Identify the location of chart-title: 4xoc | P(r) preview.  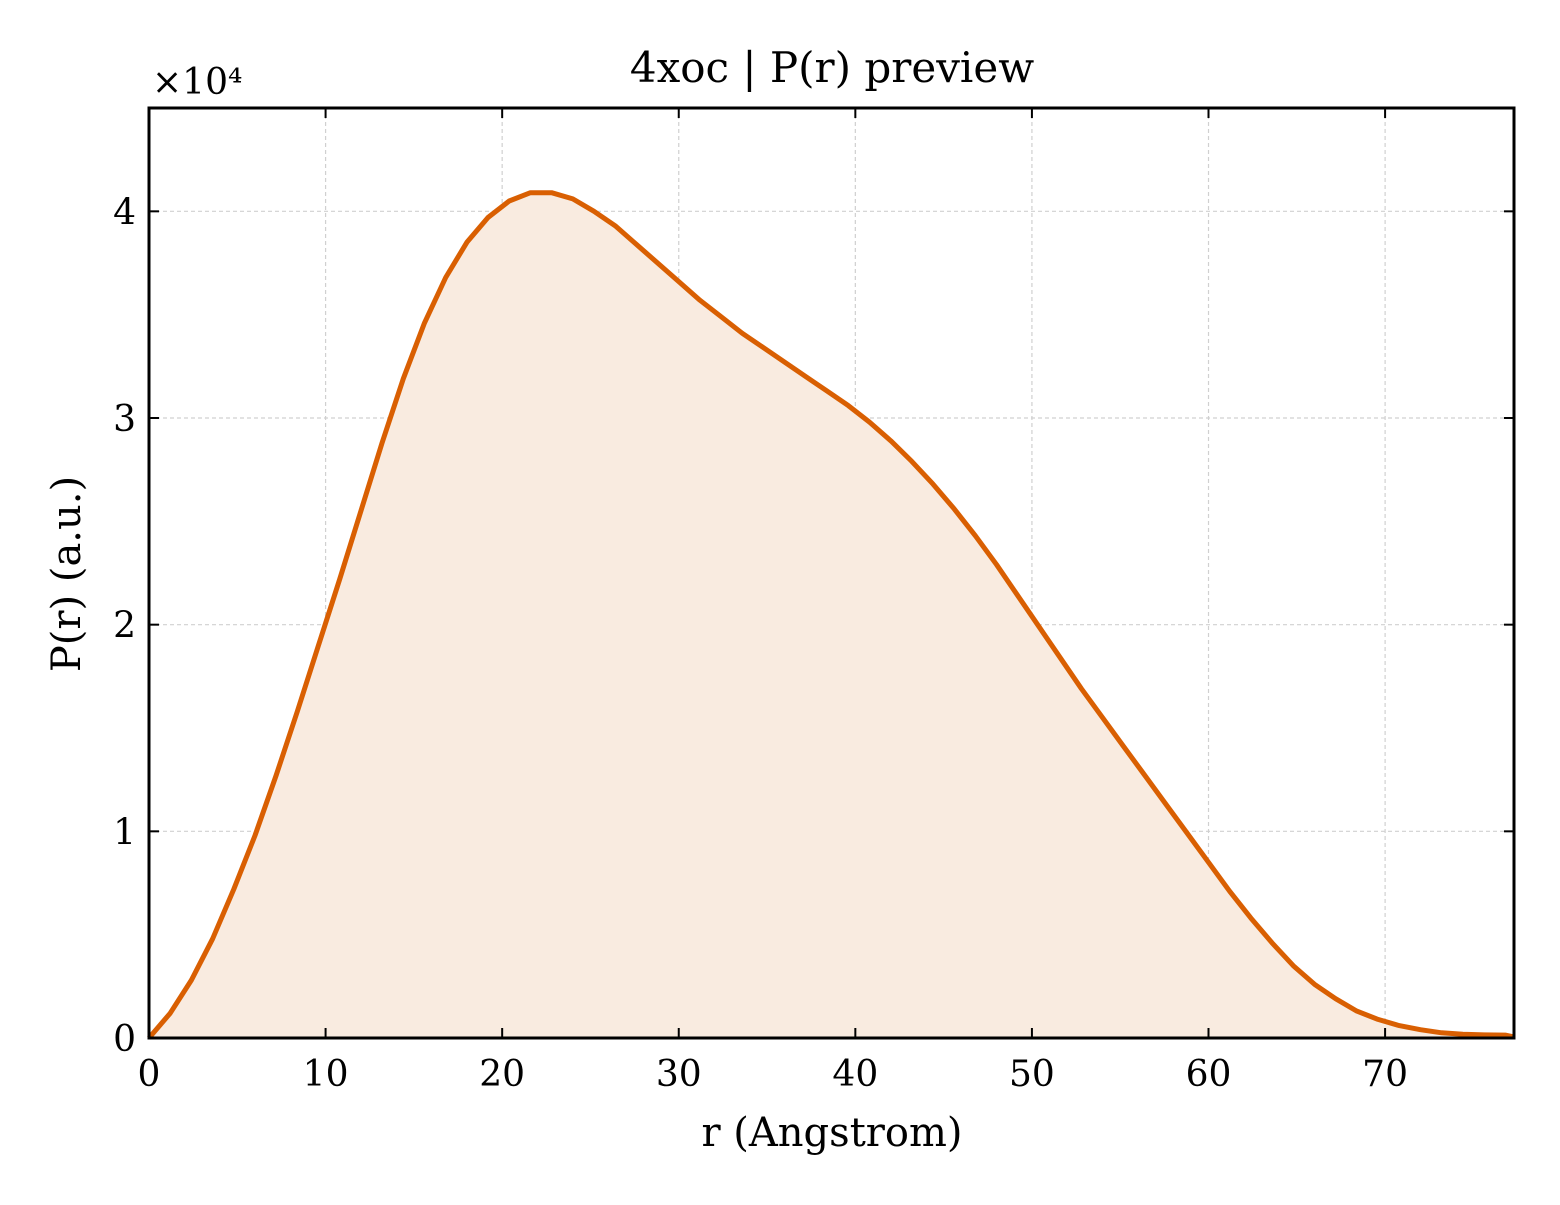
(832, 67).